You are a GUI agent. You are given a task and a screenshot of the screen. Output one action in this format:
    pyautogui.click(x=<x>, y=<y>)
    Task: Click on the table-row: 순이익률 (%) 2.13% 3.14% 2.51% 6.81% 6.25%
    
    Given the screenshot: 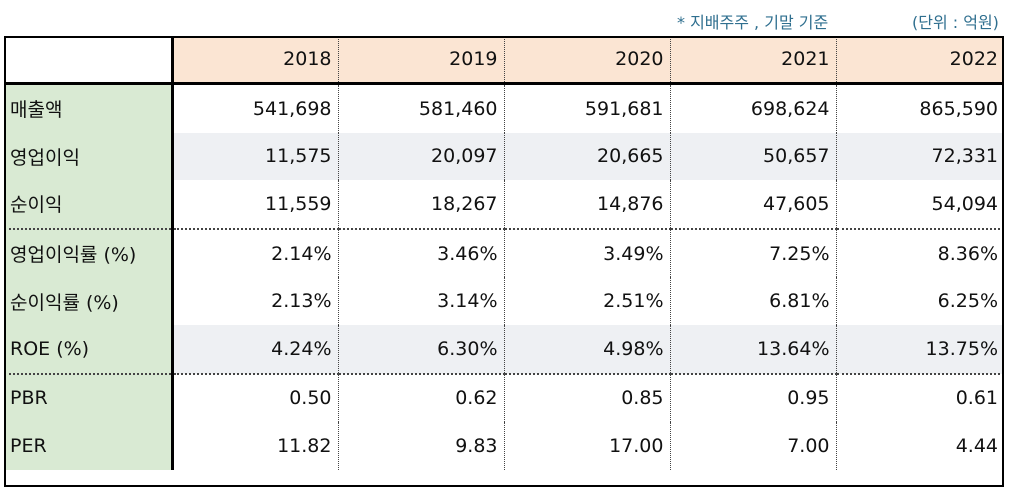 What is the action you would take?
    pyautogui.click(x=504, y=301)
    